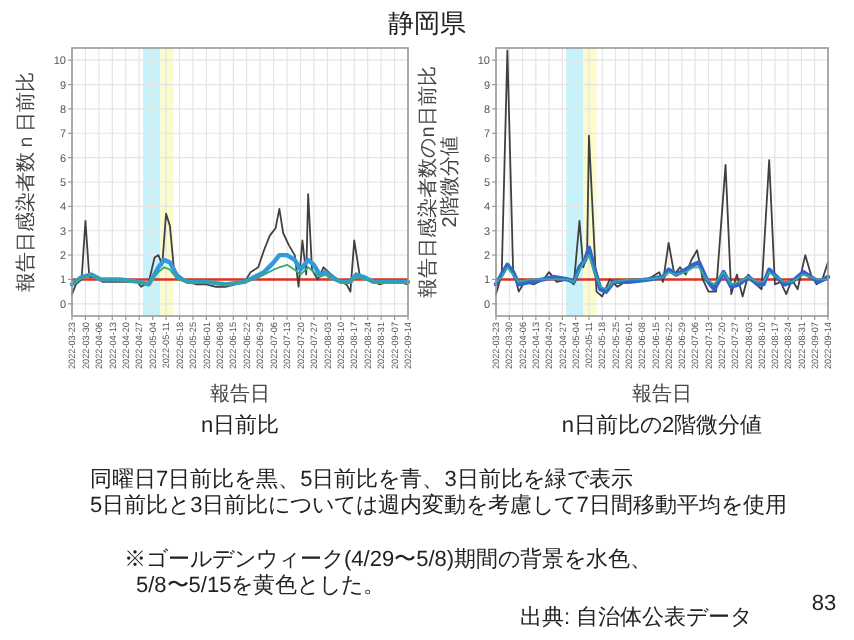  I want to click on text: n日前比, so click(240, 425).